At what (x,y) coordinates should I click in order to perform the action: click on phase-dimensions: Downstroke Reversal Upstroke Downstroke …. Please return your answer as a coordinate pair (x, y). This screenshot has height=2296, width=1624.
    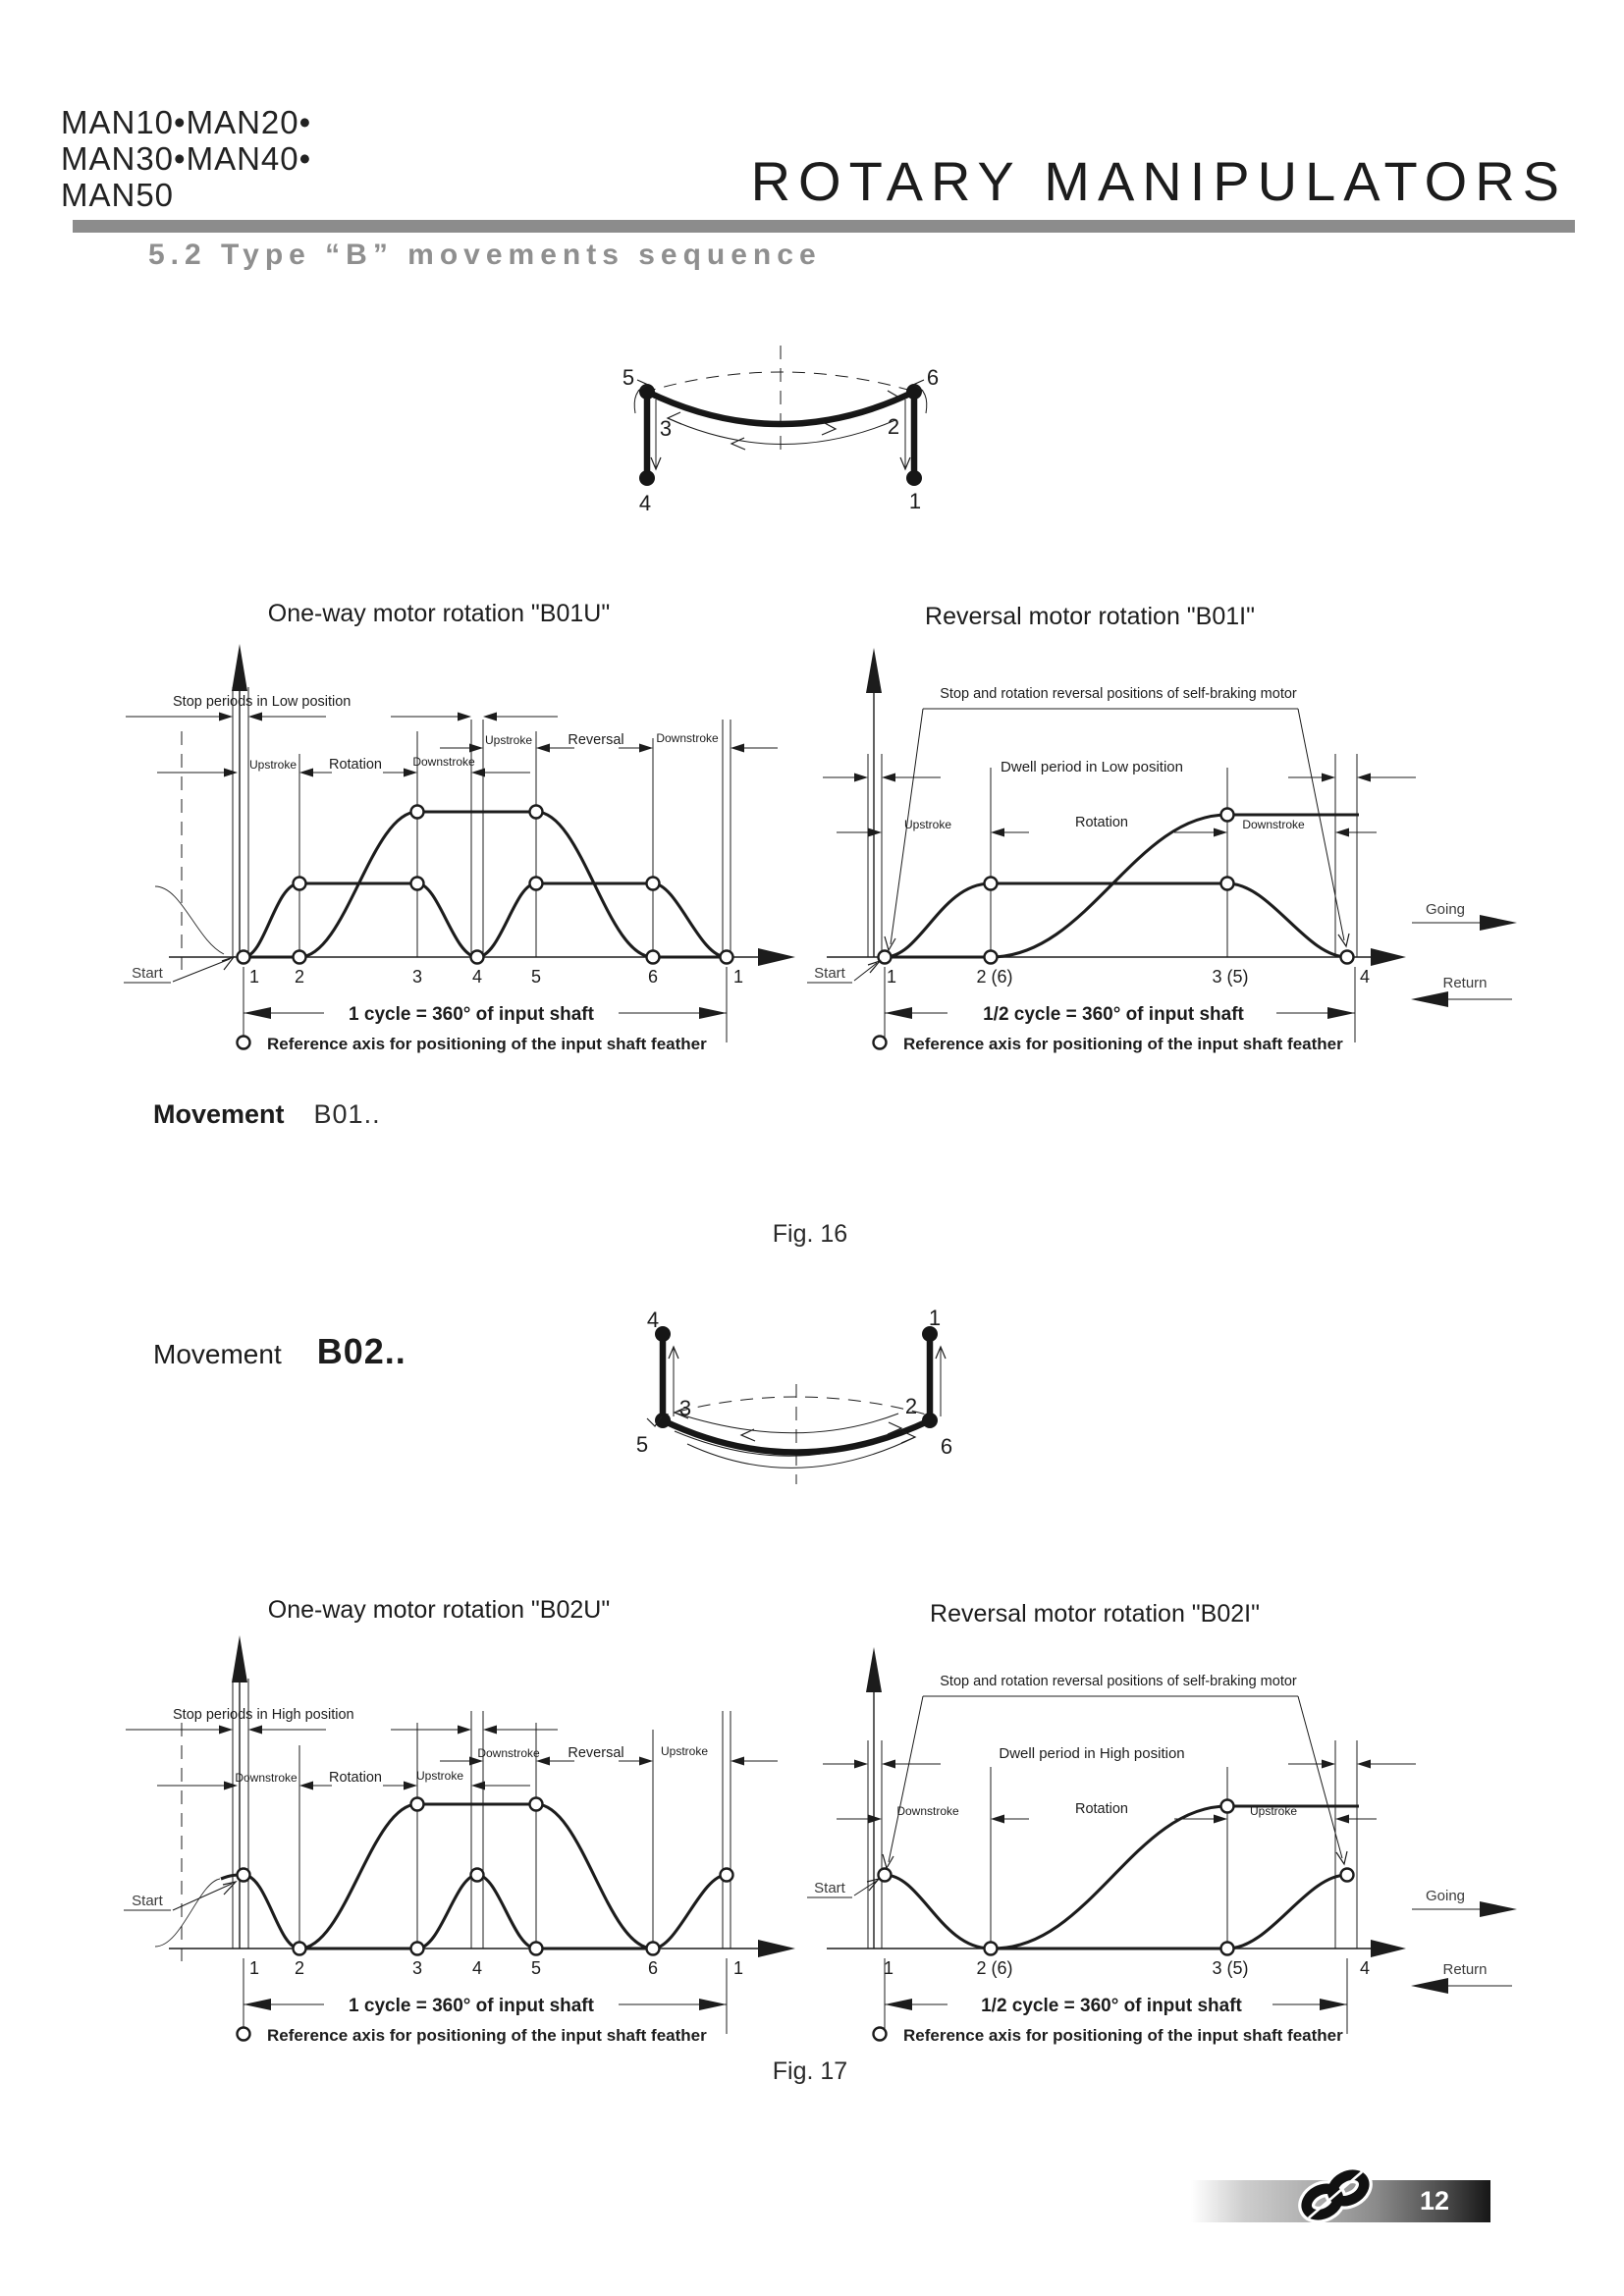
    Looking at the image, I should click on (467, 1767).